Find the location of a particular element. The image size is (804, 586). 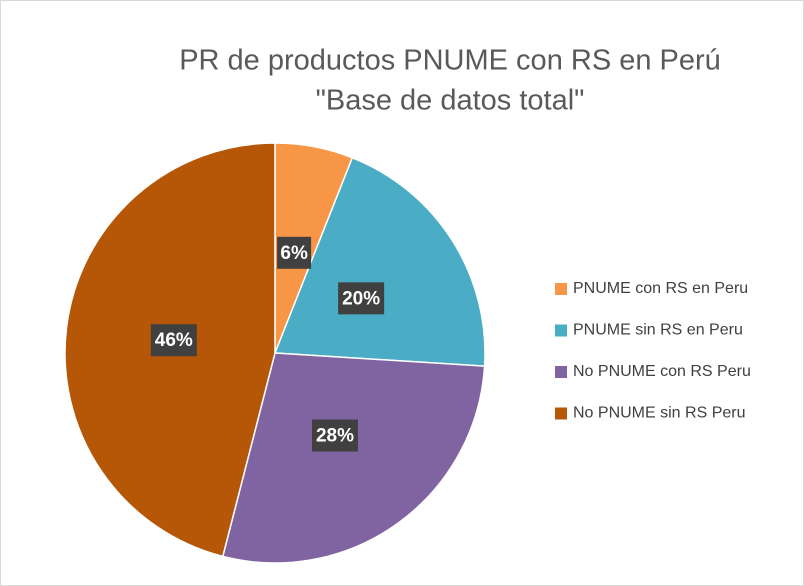

legend-label: No PNUME con RS Peru is located at coordinates (662, 371).